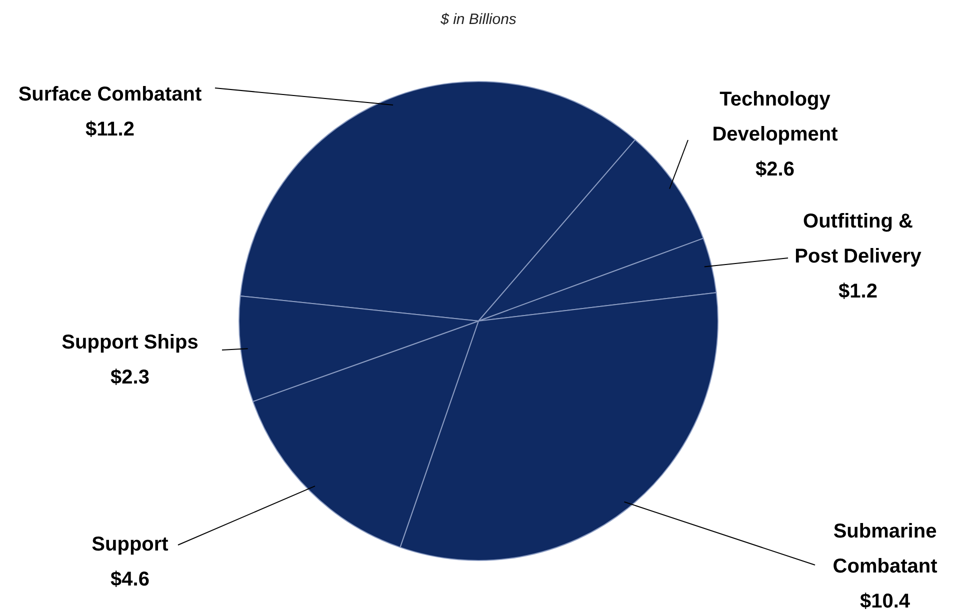 This screenshot has width=957, height=616. What do you see at coordinates (110, 95) in the screenshot?
I see `slice-label: Surface Combatant` at bounding box center [110, 95].